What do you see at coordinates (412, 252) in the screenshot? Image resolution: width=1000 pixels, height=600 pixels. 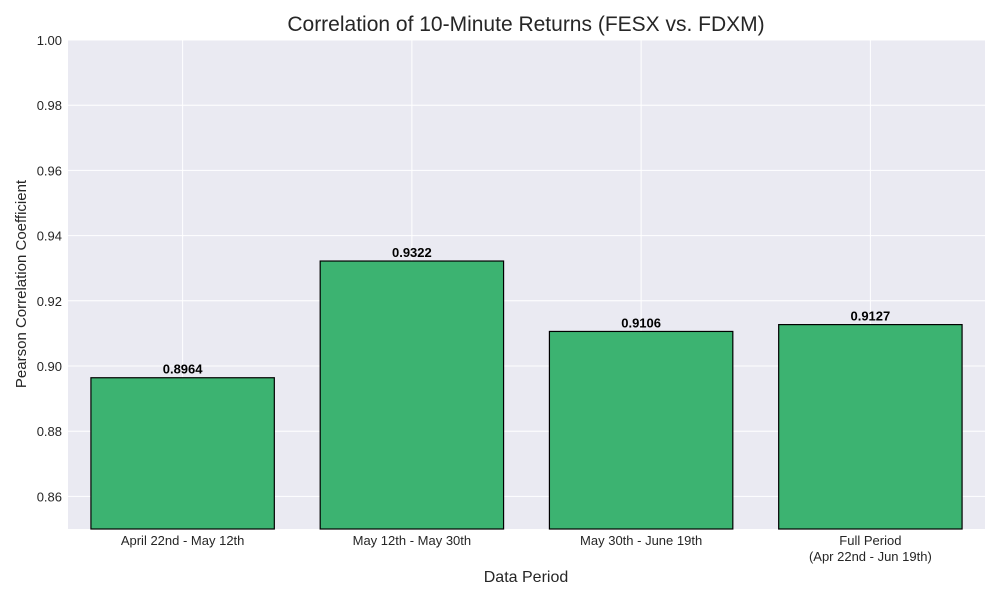 I see `bar-value-label: 0.9322` at bounding box center [412, 252].